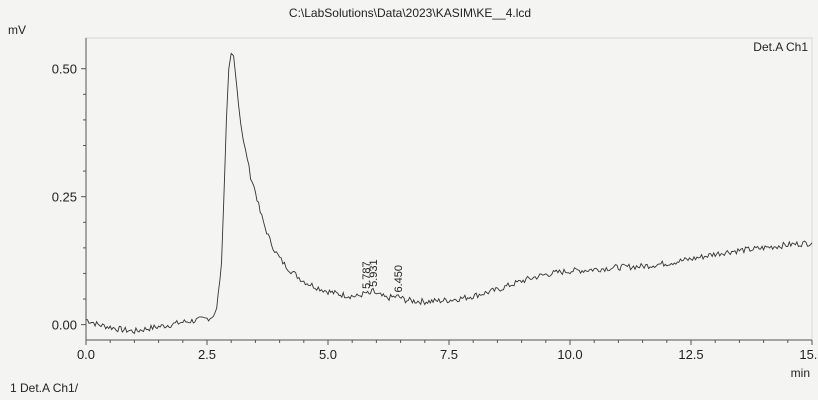 This screenshot has width=818, height=400. I want to click on x-tick-label: 7.5, so click(449, 354).